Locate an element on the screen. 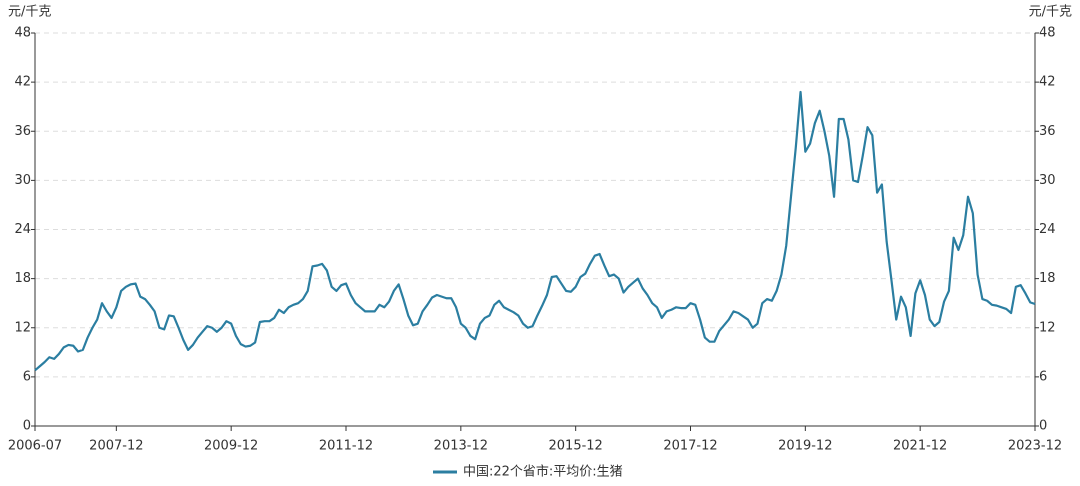  x-tick-label: 2023-12 is located at coordinates (1035, 446).